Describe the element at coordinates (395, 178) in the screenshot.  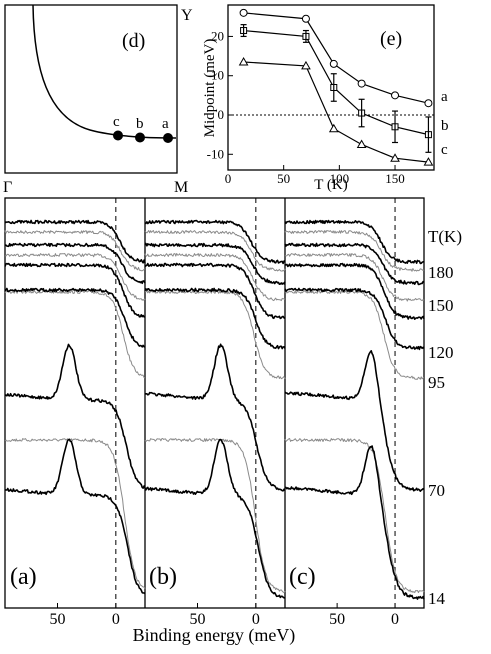
I see `x-tick-label-150: 150` at that location.